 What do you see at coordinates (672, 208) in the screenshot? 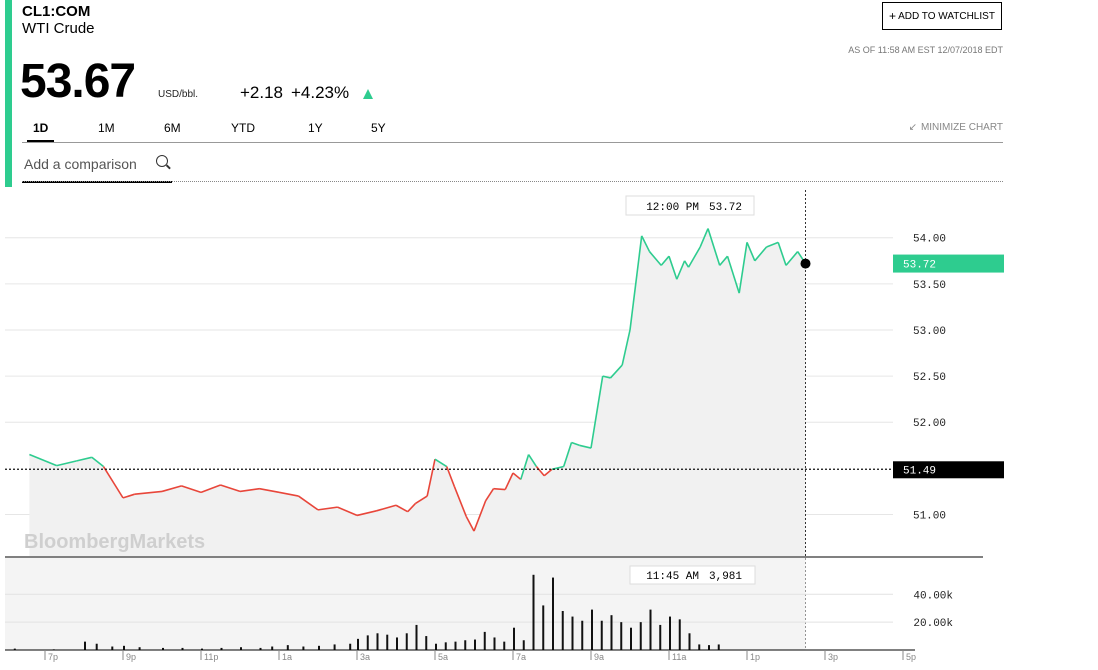
I see `crosshair-time-label: 12:00 PM` at bounding box center [672, 208].